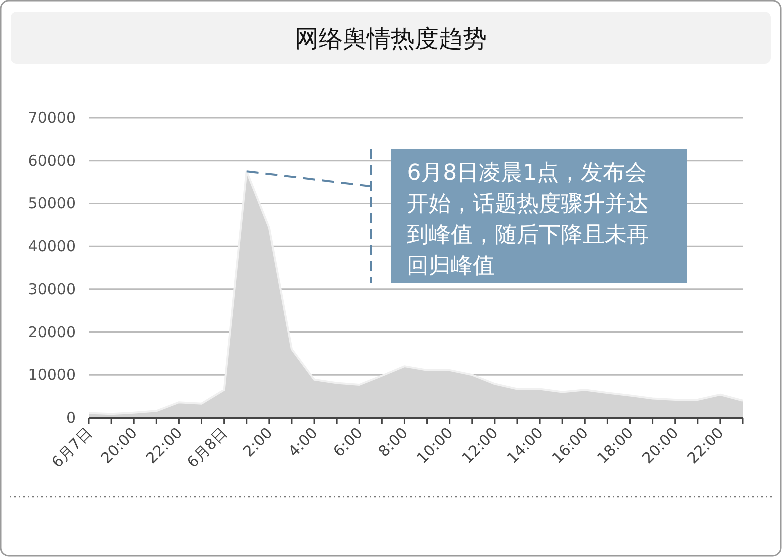 The image size is (782, 557). Describe the element at coordinates (52, 161) in the screenshot. I see `y-tick-label: 60000` at that location.